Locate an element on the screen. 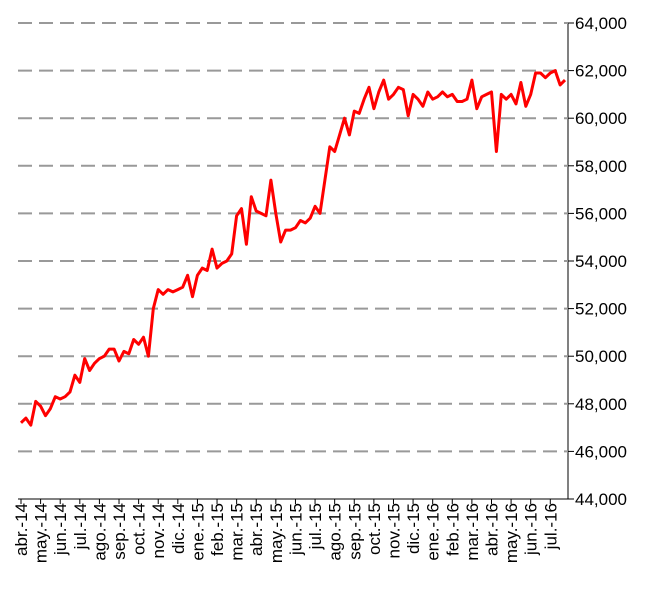 The image size is (665, 601). x-tick-label: nov.-15 is located at coordinates (393, 530).